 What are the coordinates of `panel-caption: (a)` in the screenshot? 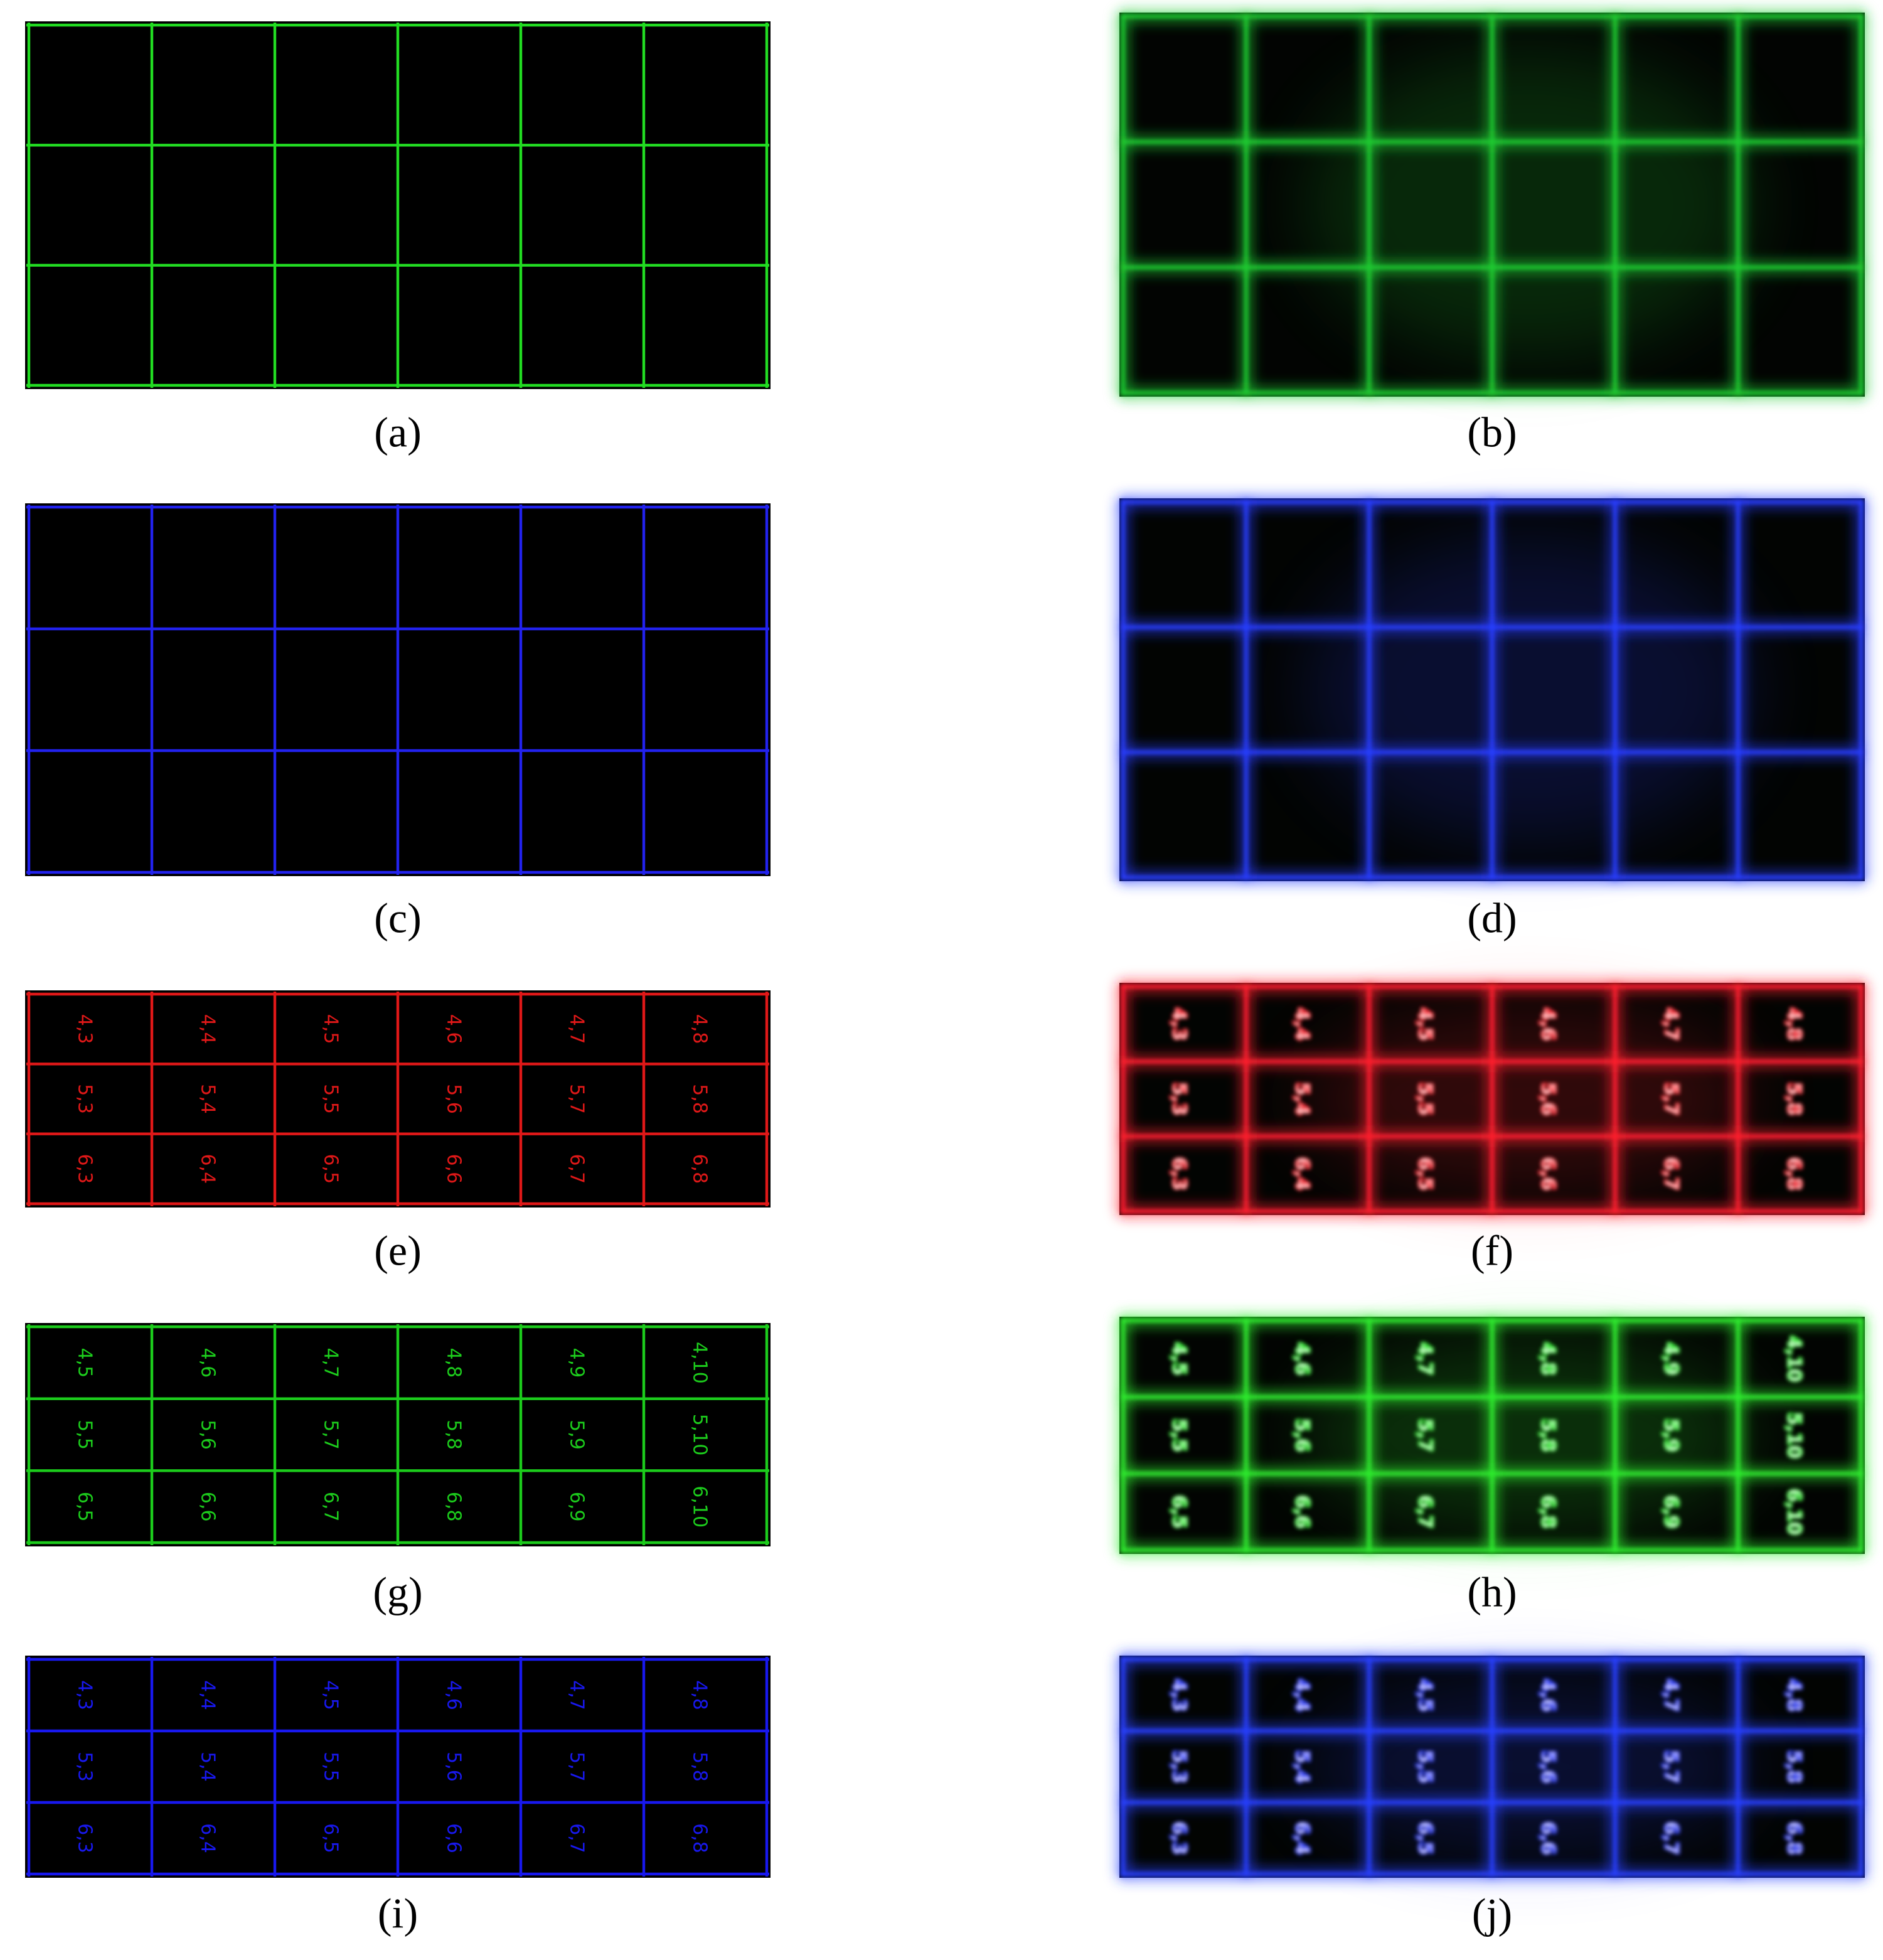 It's located at (398, 432).